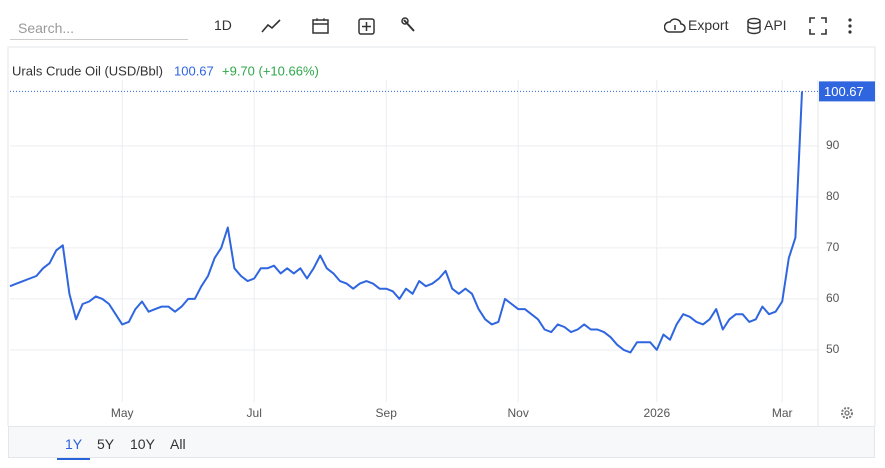 This screenshot has height=468, width=885. I want to click on api-icon, so click(754, 26).